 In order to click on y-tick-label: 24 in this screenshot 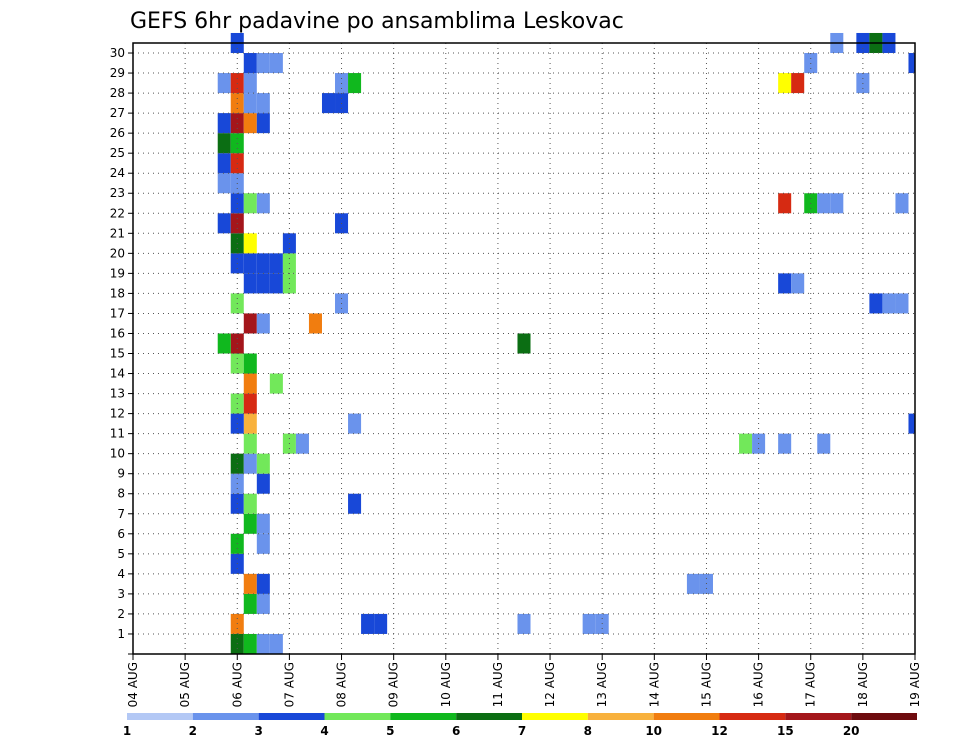, I will do `click(117, 173)`.